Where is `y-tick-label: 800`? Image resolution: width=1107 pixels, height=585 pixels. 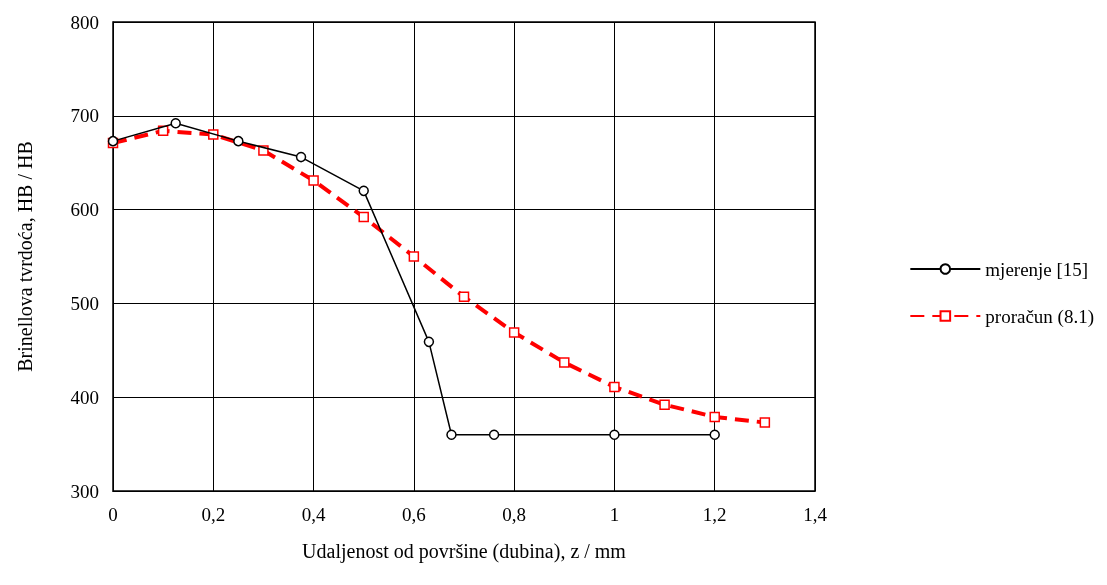
y-tick-label: 800 is located at coordinates (84, 22).